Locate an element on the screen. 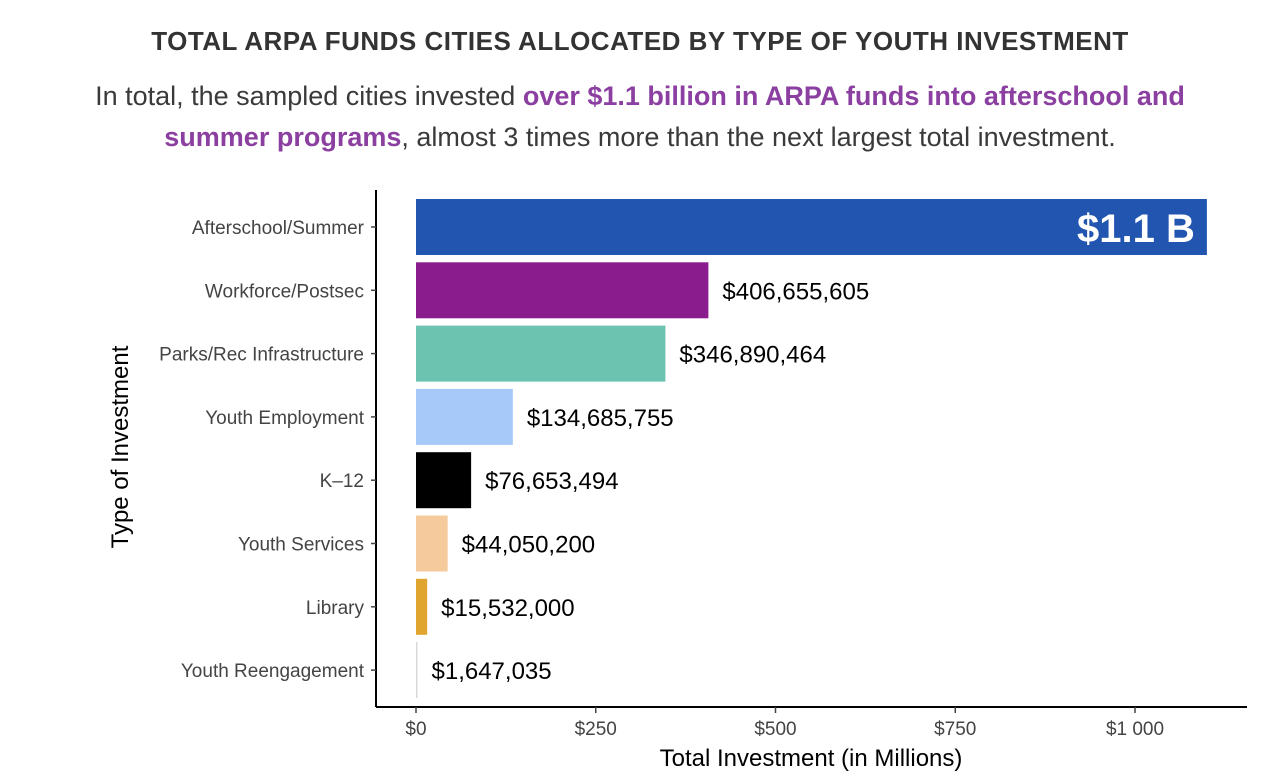  data-label-workforce-postsec: $406,655,605 is located at coordinates (795, 291).